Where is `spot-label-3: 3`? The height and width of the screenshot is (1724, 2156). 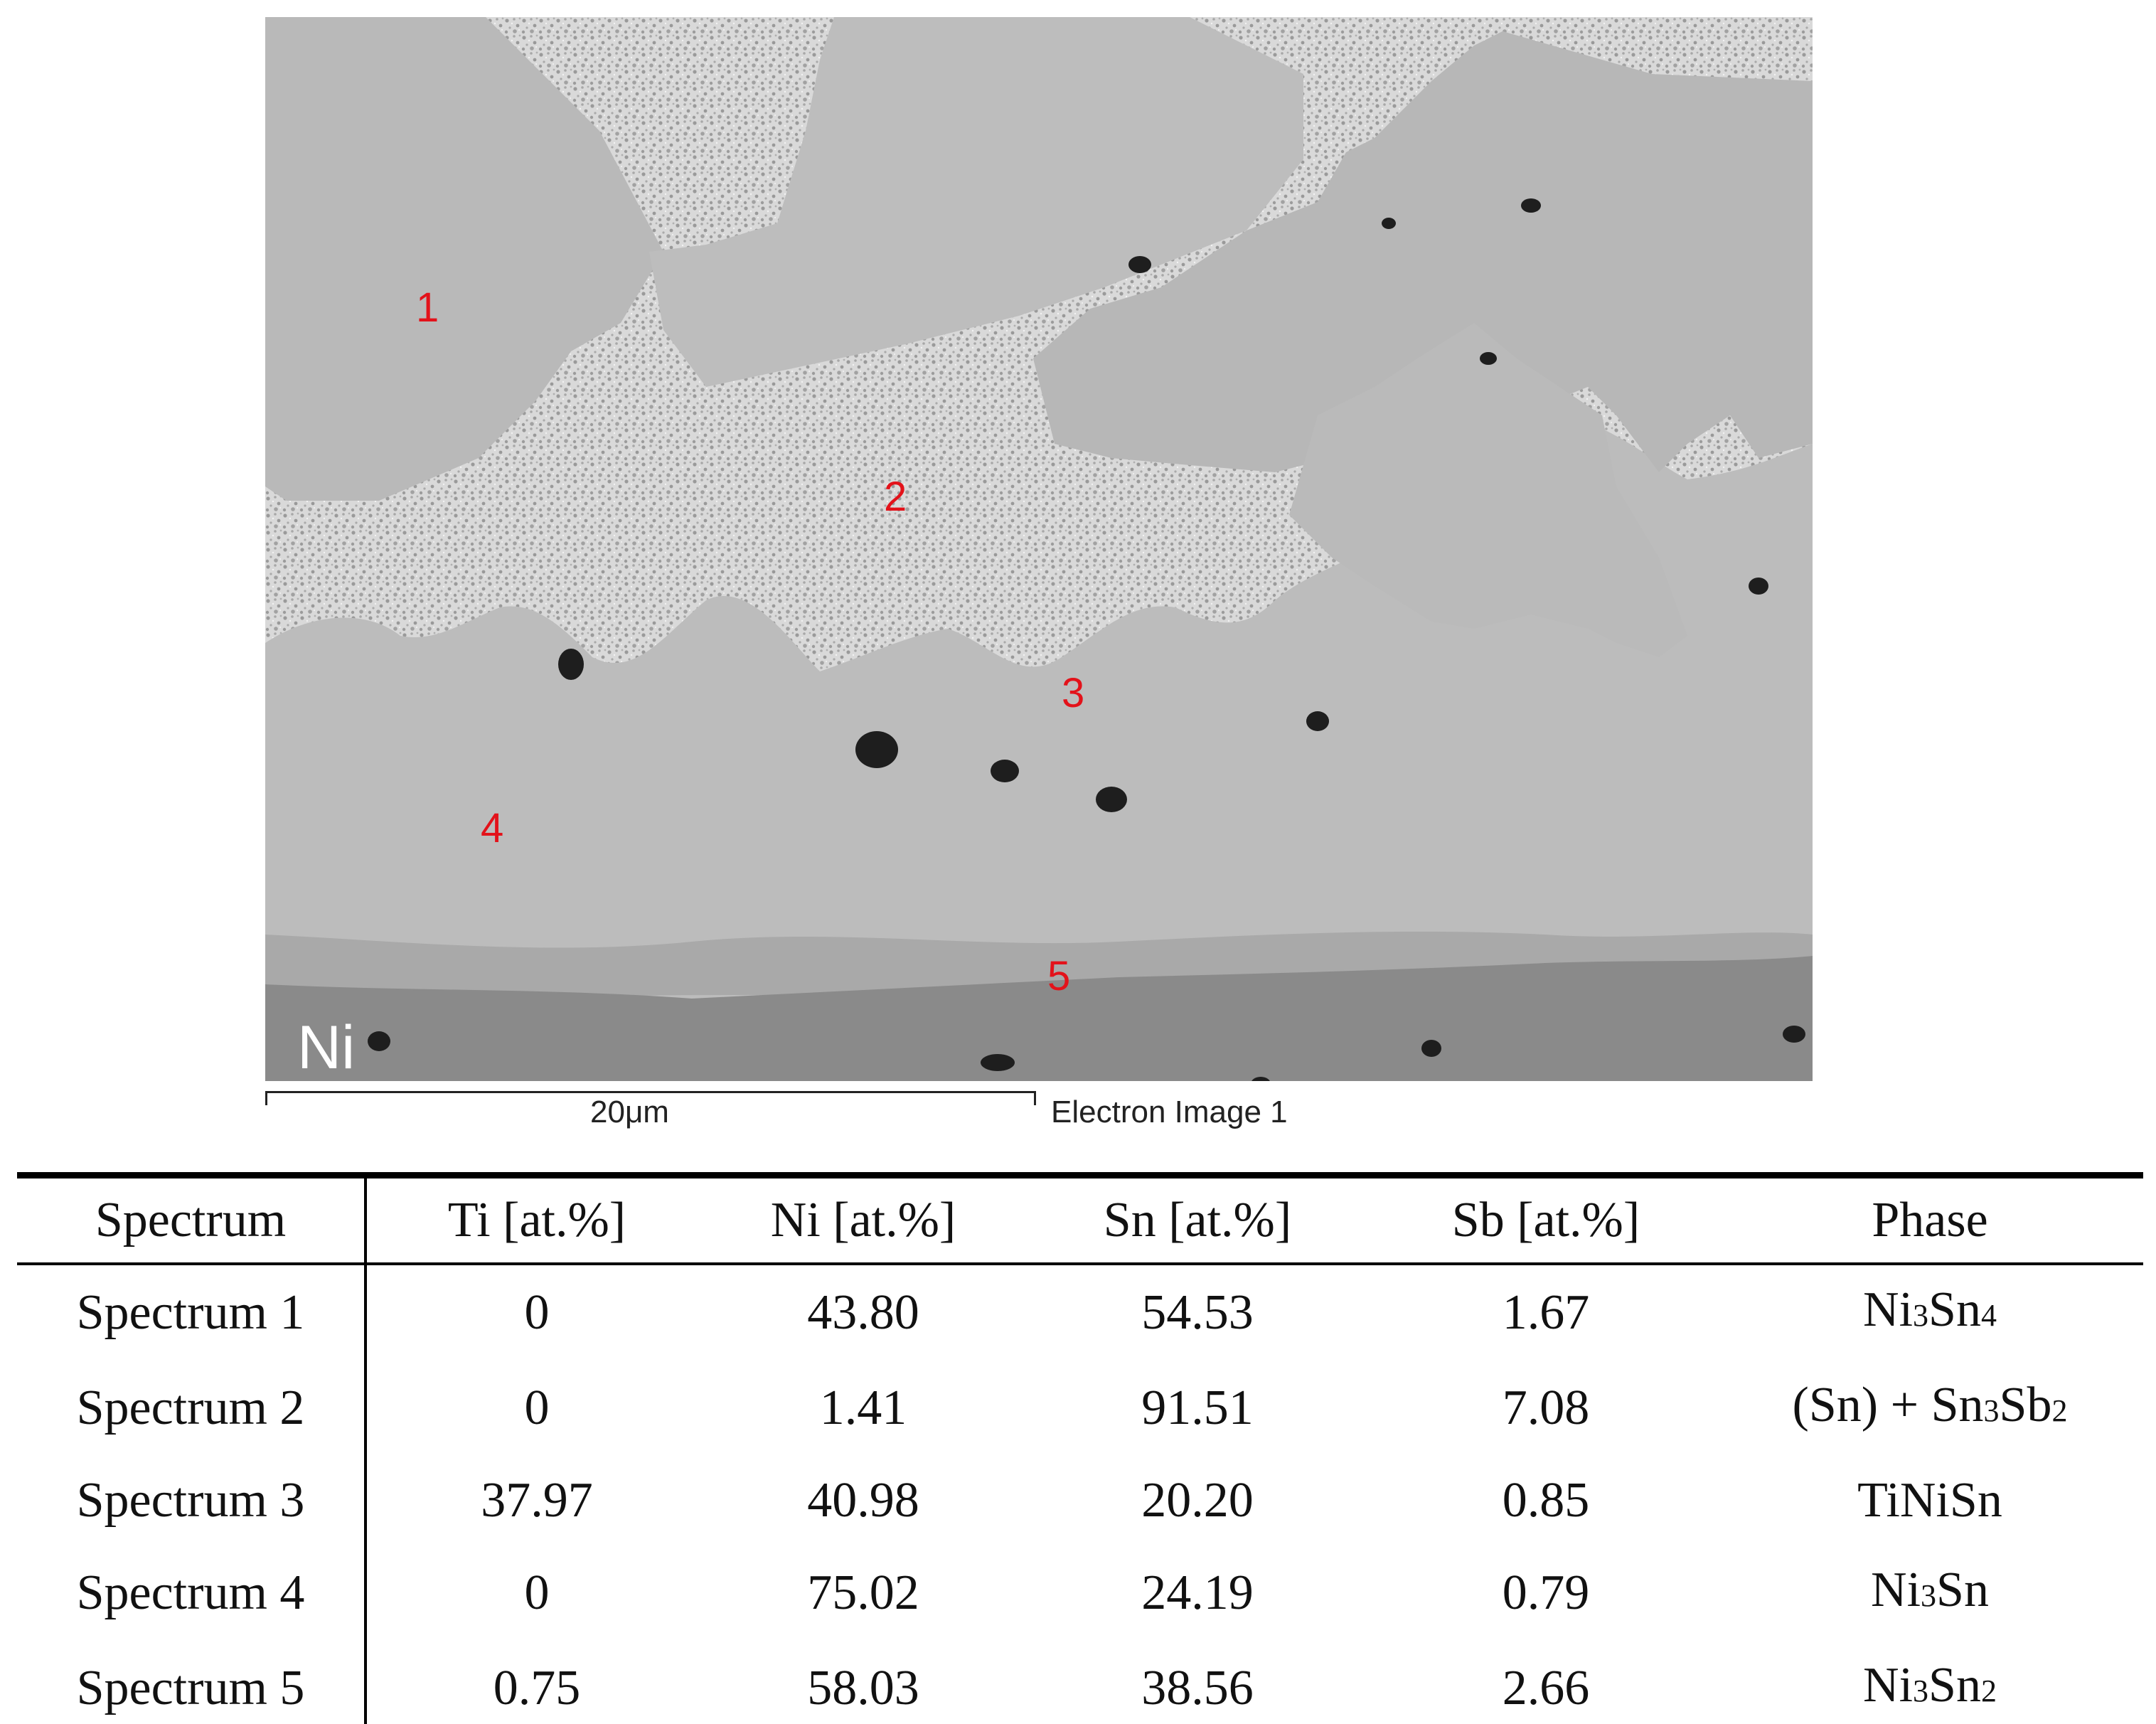 spot-label-3: 3 is located at coordinates (1073, 693).